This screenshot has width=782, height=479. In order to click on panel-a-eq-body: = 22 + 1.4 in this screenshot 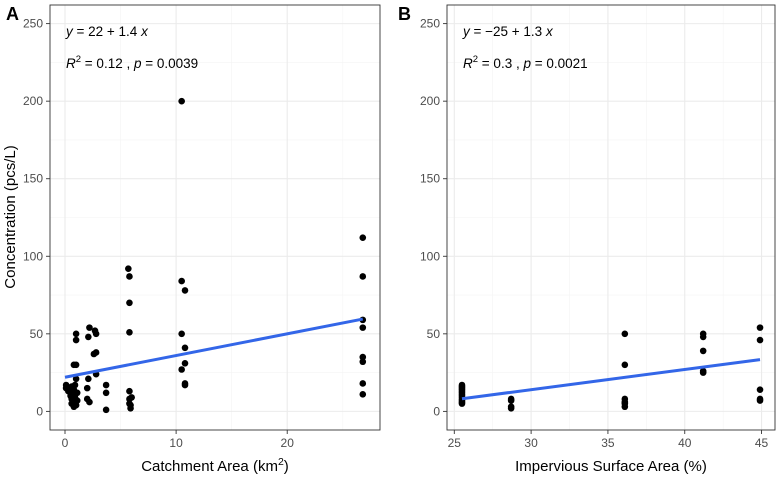, I will do `click(107, 31)`.